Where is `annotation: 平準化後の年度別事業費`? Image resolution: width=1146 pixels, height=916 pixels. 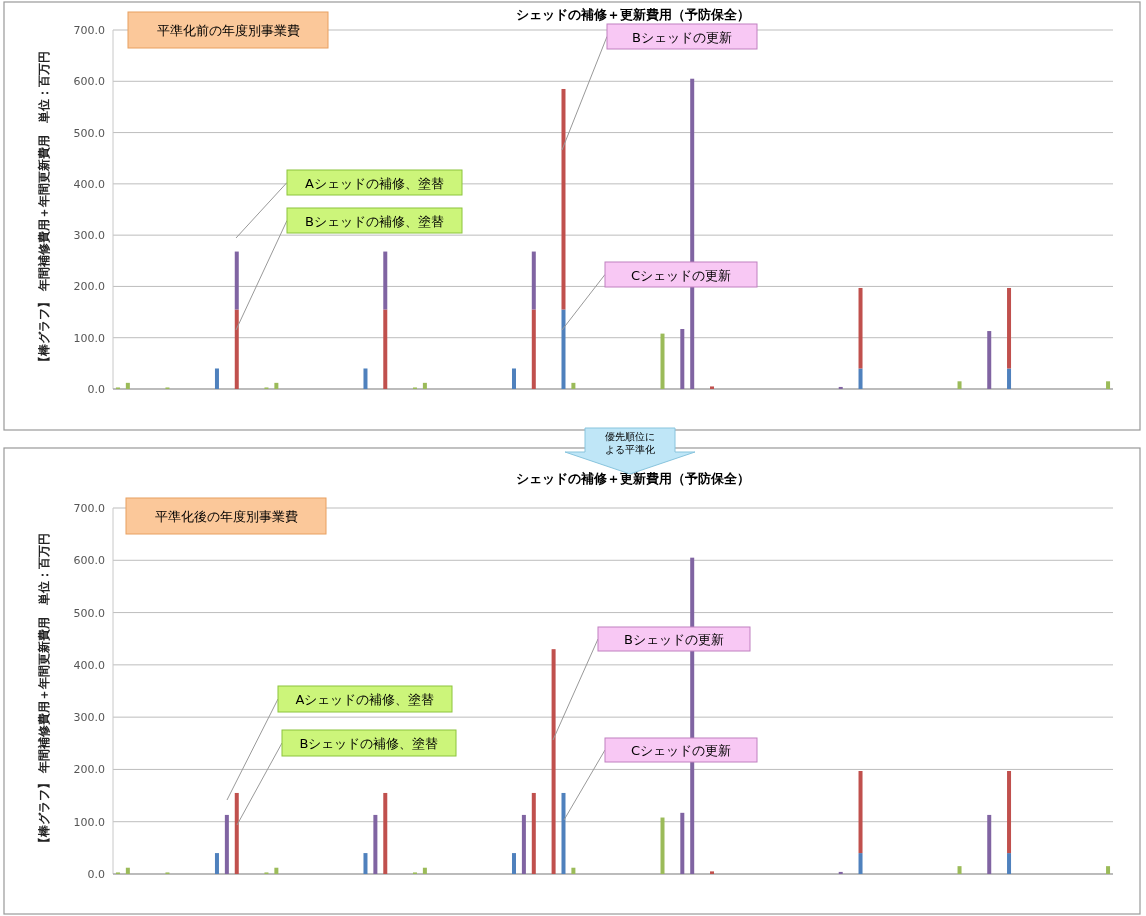 annotation: 平準化後の年度別事業費 is located at coordinates (226, 516).